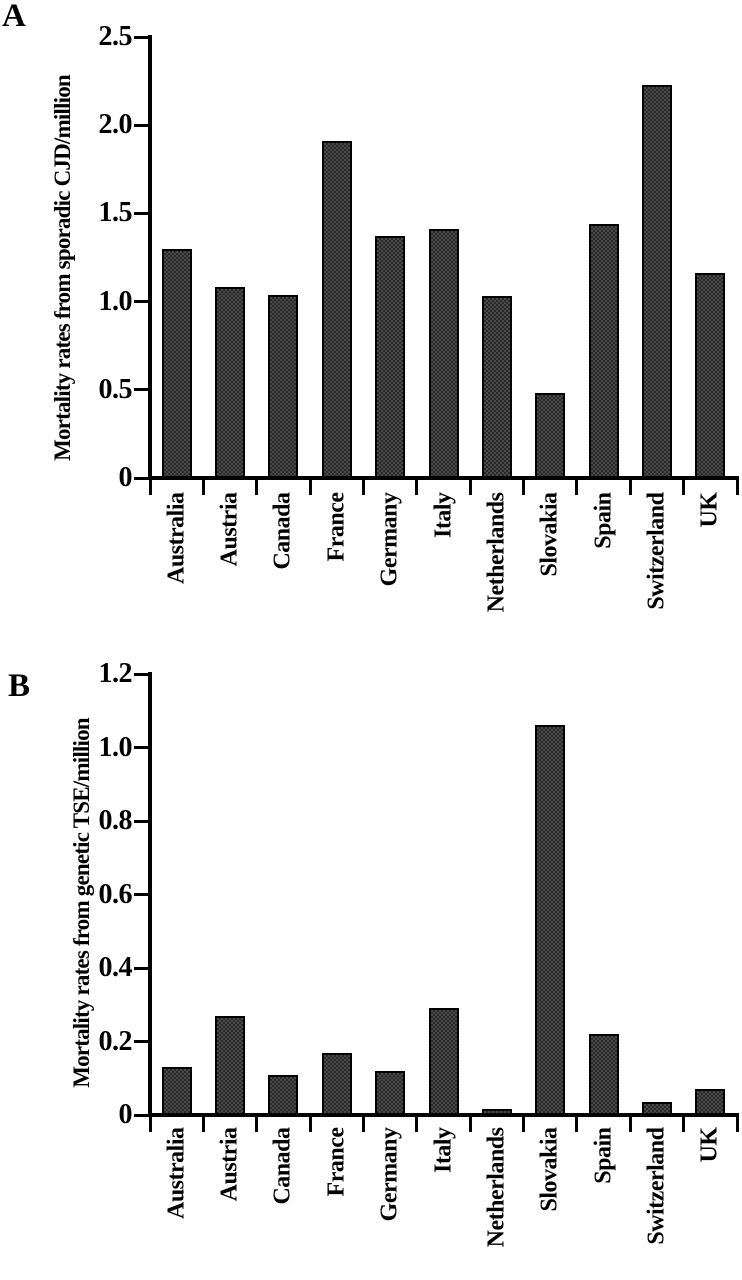  What do you see at coordinates (81, 903) in the screenshot?
I see `y-axis-title: Mortality rates from genetic TSE/million` at bounding box center [81, 903].